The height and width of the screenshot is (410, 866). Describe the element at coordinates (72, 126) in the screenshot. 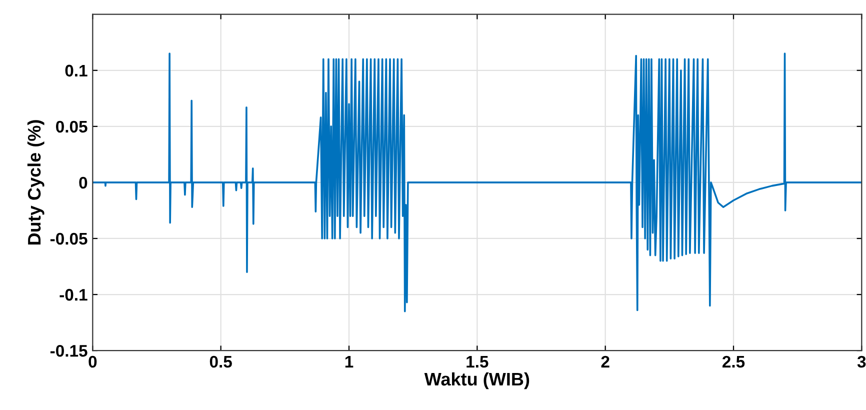

I see `y-tick-label: 0.05` at that location.